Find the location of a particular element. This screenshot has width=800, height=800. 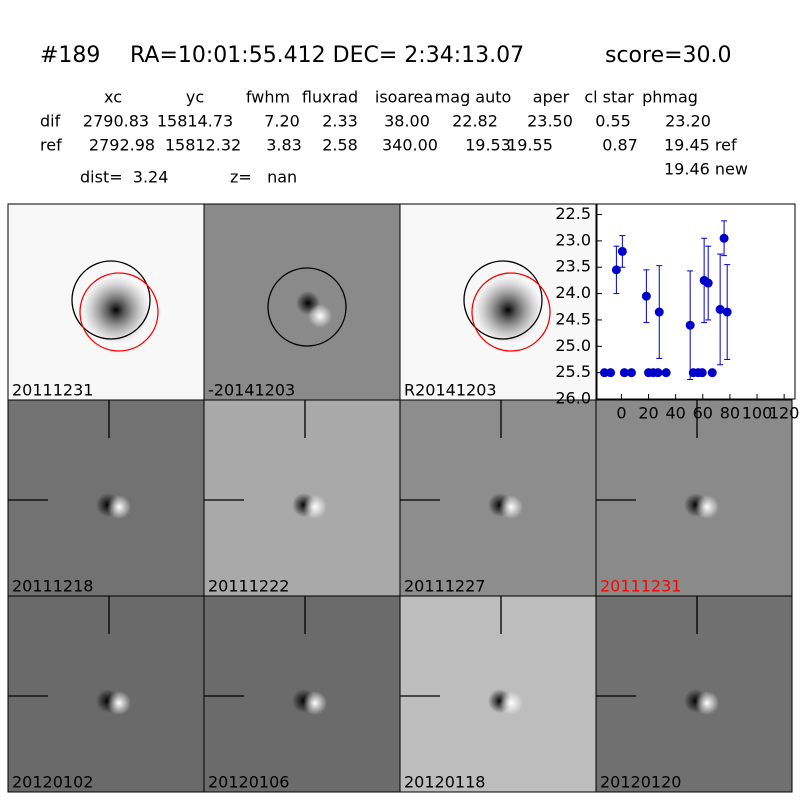

y-tick-label: 24.0 is located at coordinates (573, 292).